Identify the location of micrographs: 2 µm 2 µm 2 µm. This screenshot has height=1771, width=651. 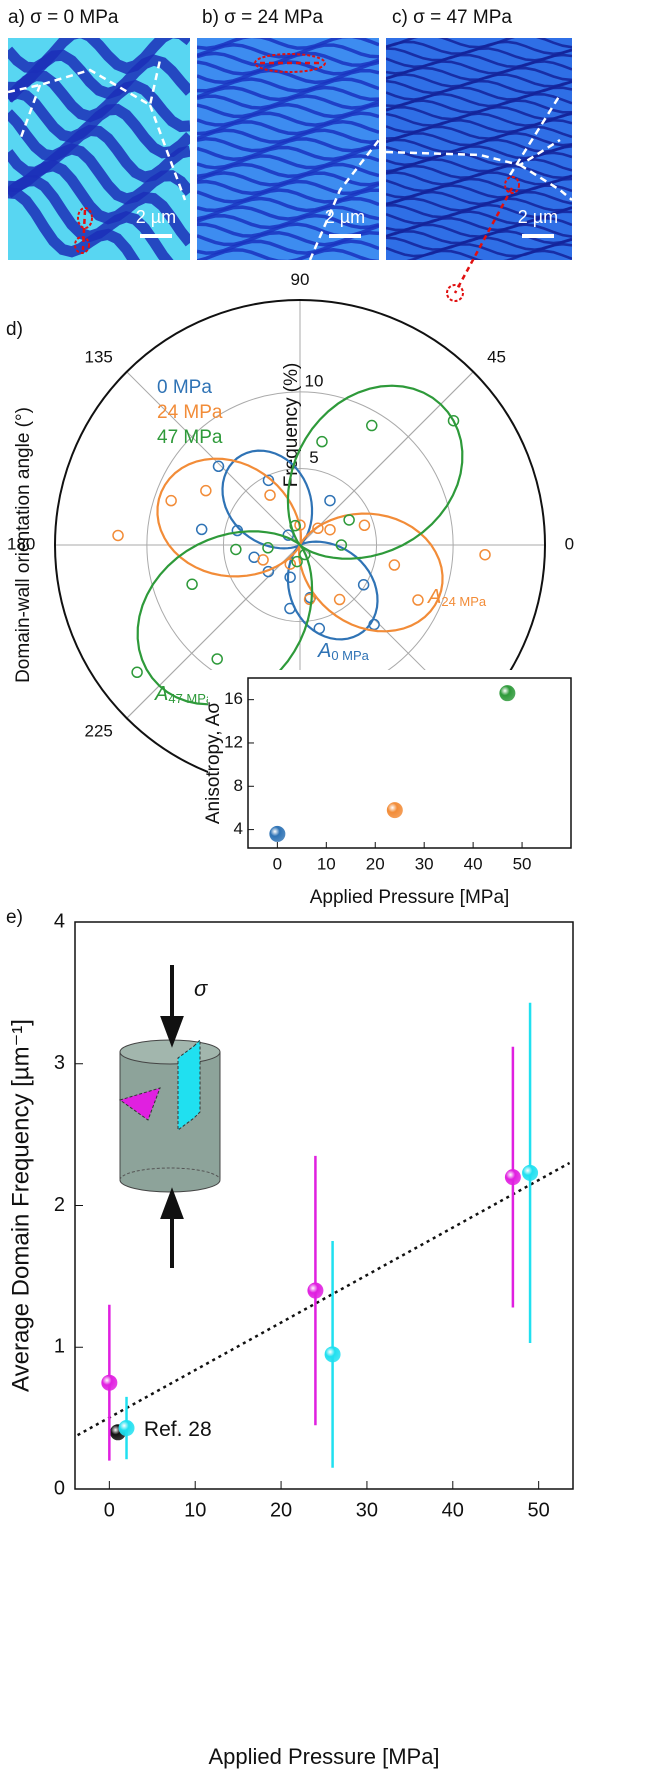
(290, 170).